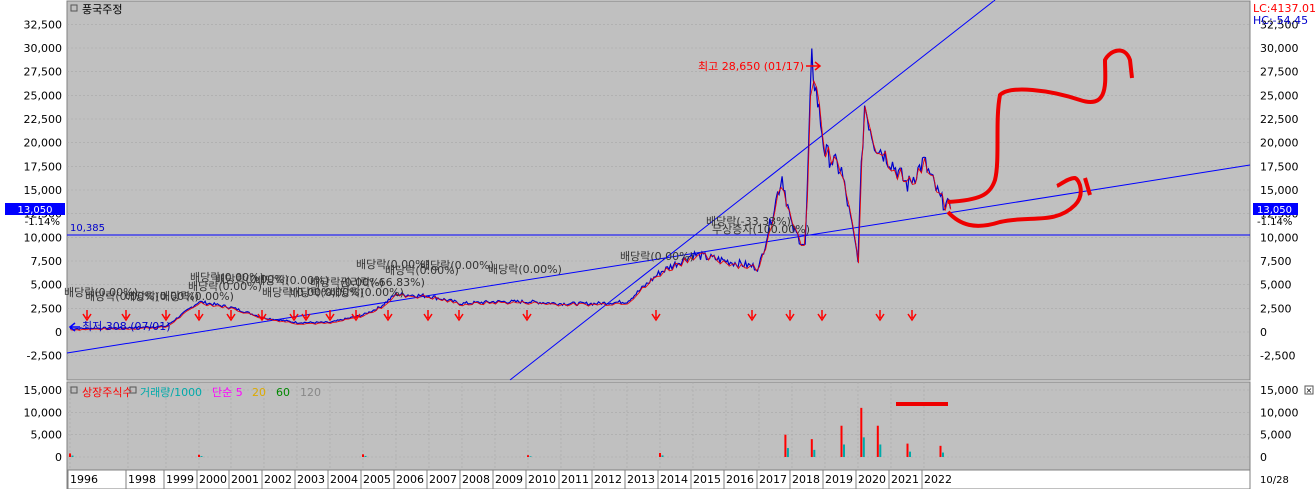 The width and height of the screenshot is (1316, 493). Describe the element at coordinates (259, 392) in the screenshot. I see `legend-item: 20` at that location.